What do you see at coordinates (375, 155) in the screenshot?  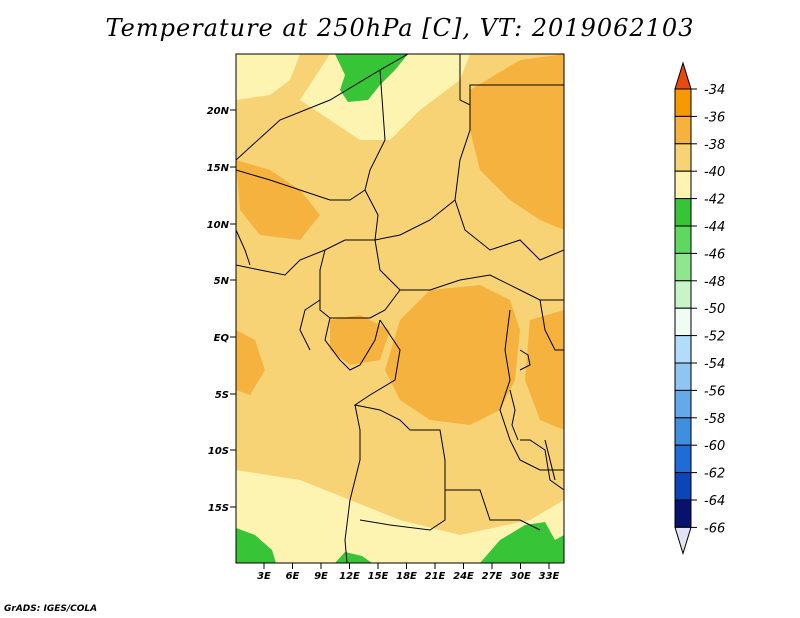 I see `border-chad-niger` at bounding box center [375, 155].